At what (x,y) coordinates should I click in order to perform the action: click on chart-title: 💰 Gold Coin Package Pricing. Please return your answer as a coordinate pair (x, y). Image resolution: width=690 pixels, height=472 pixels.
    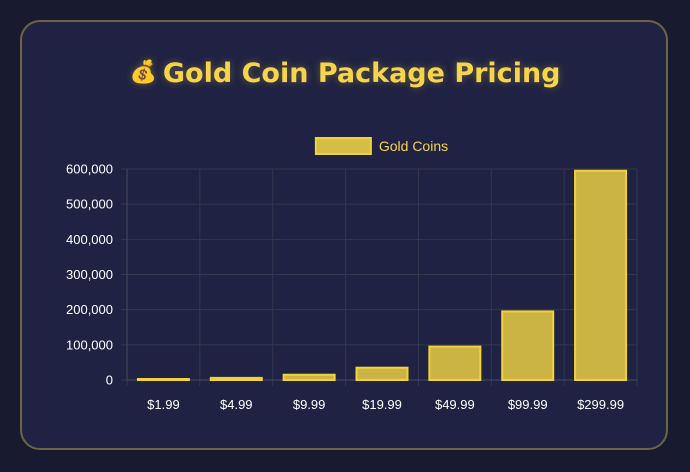
    Looking at the image, I should click on (345, 73).